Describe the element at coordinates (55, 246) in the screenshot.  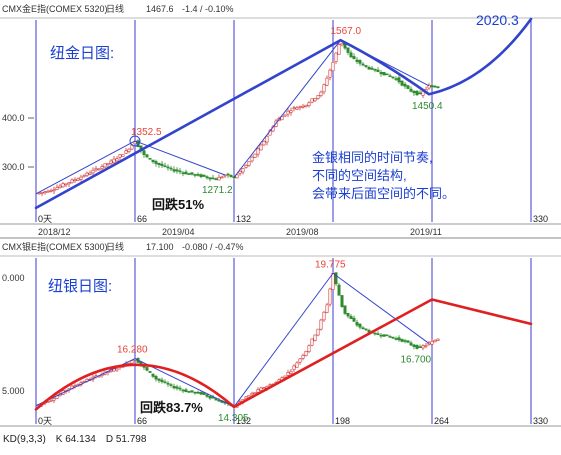
I see `silver-symbol-label: CMX银E指(COMEX 5300)` at that location.